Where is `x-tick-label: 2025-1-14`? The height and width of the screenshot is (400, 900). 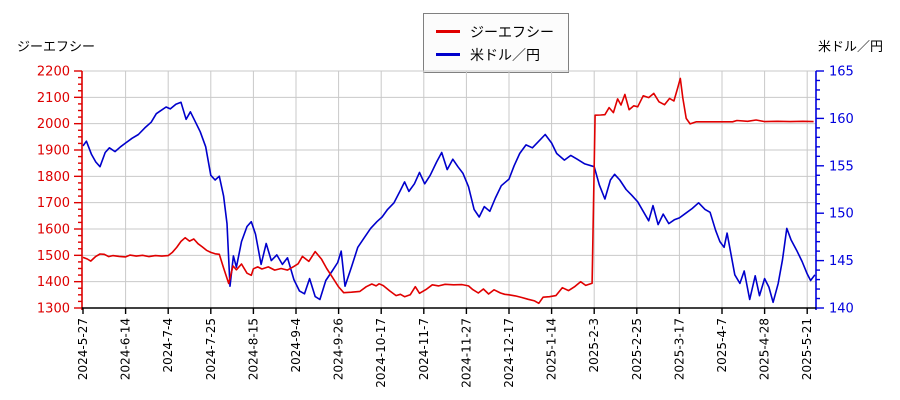 x-tick-label: 2025-1-14 is located at coordinates (552, 349).